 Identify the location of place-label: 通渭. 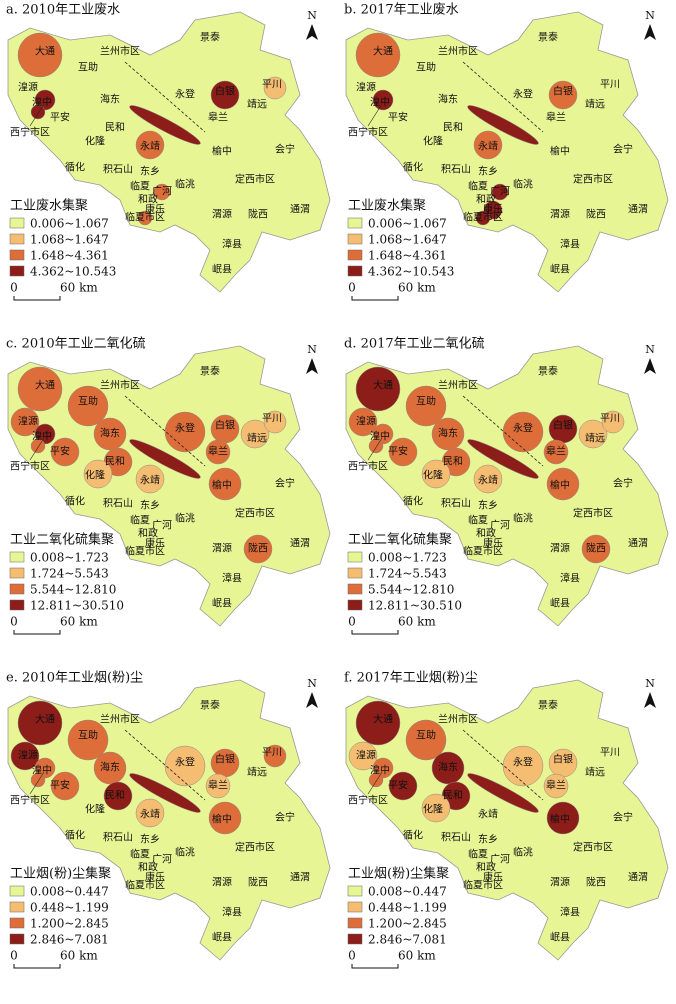
(638, 210).